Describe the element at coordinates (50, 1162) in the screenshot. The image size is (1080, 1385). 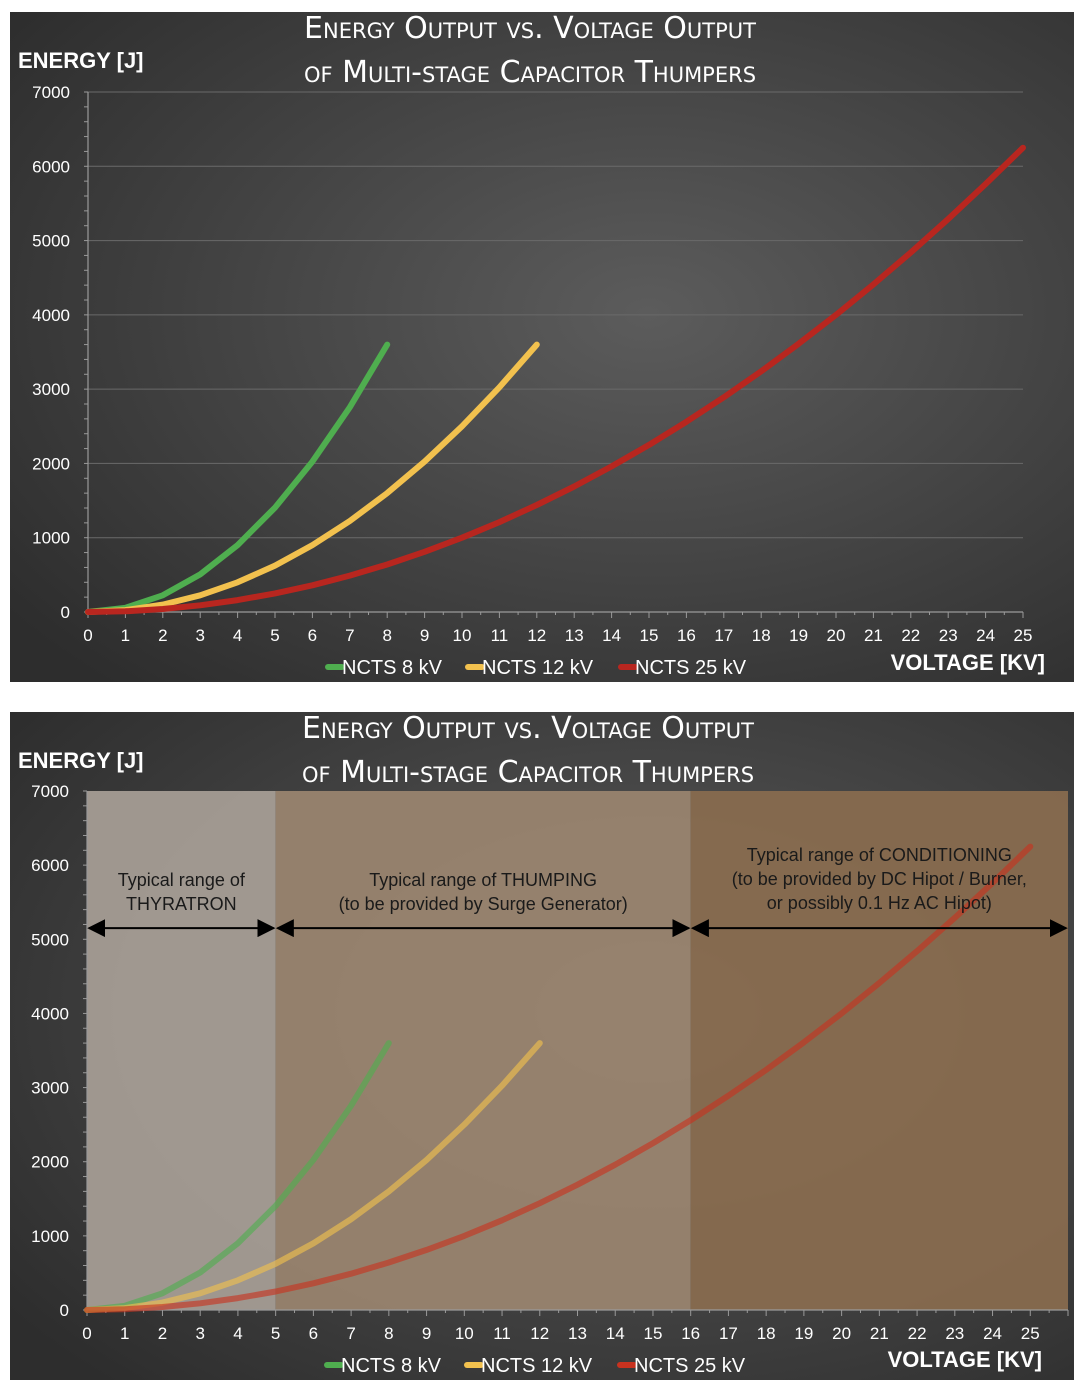
I see `y-tick-label: 2000` at that location.